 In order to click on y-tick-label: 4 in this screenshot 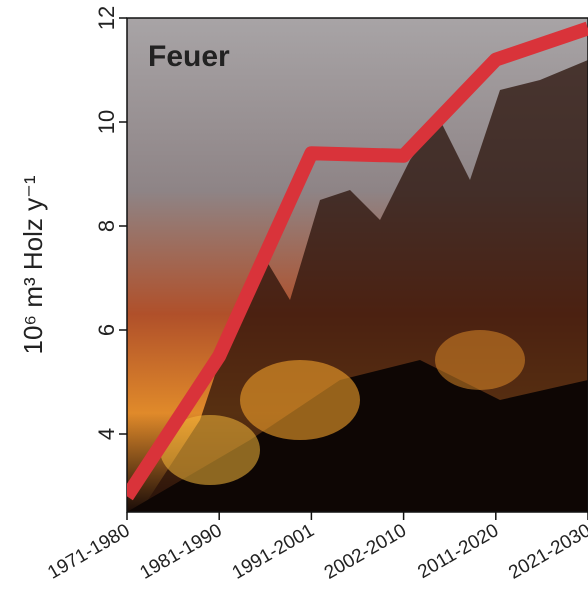, I will do `click(106, 434)`.